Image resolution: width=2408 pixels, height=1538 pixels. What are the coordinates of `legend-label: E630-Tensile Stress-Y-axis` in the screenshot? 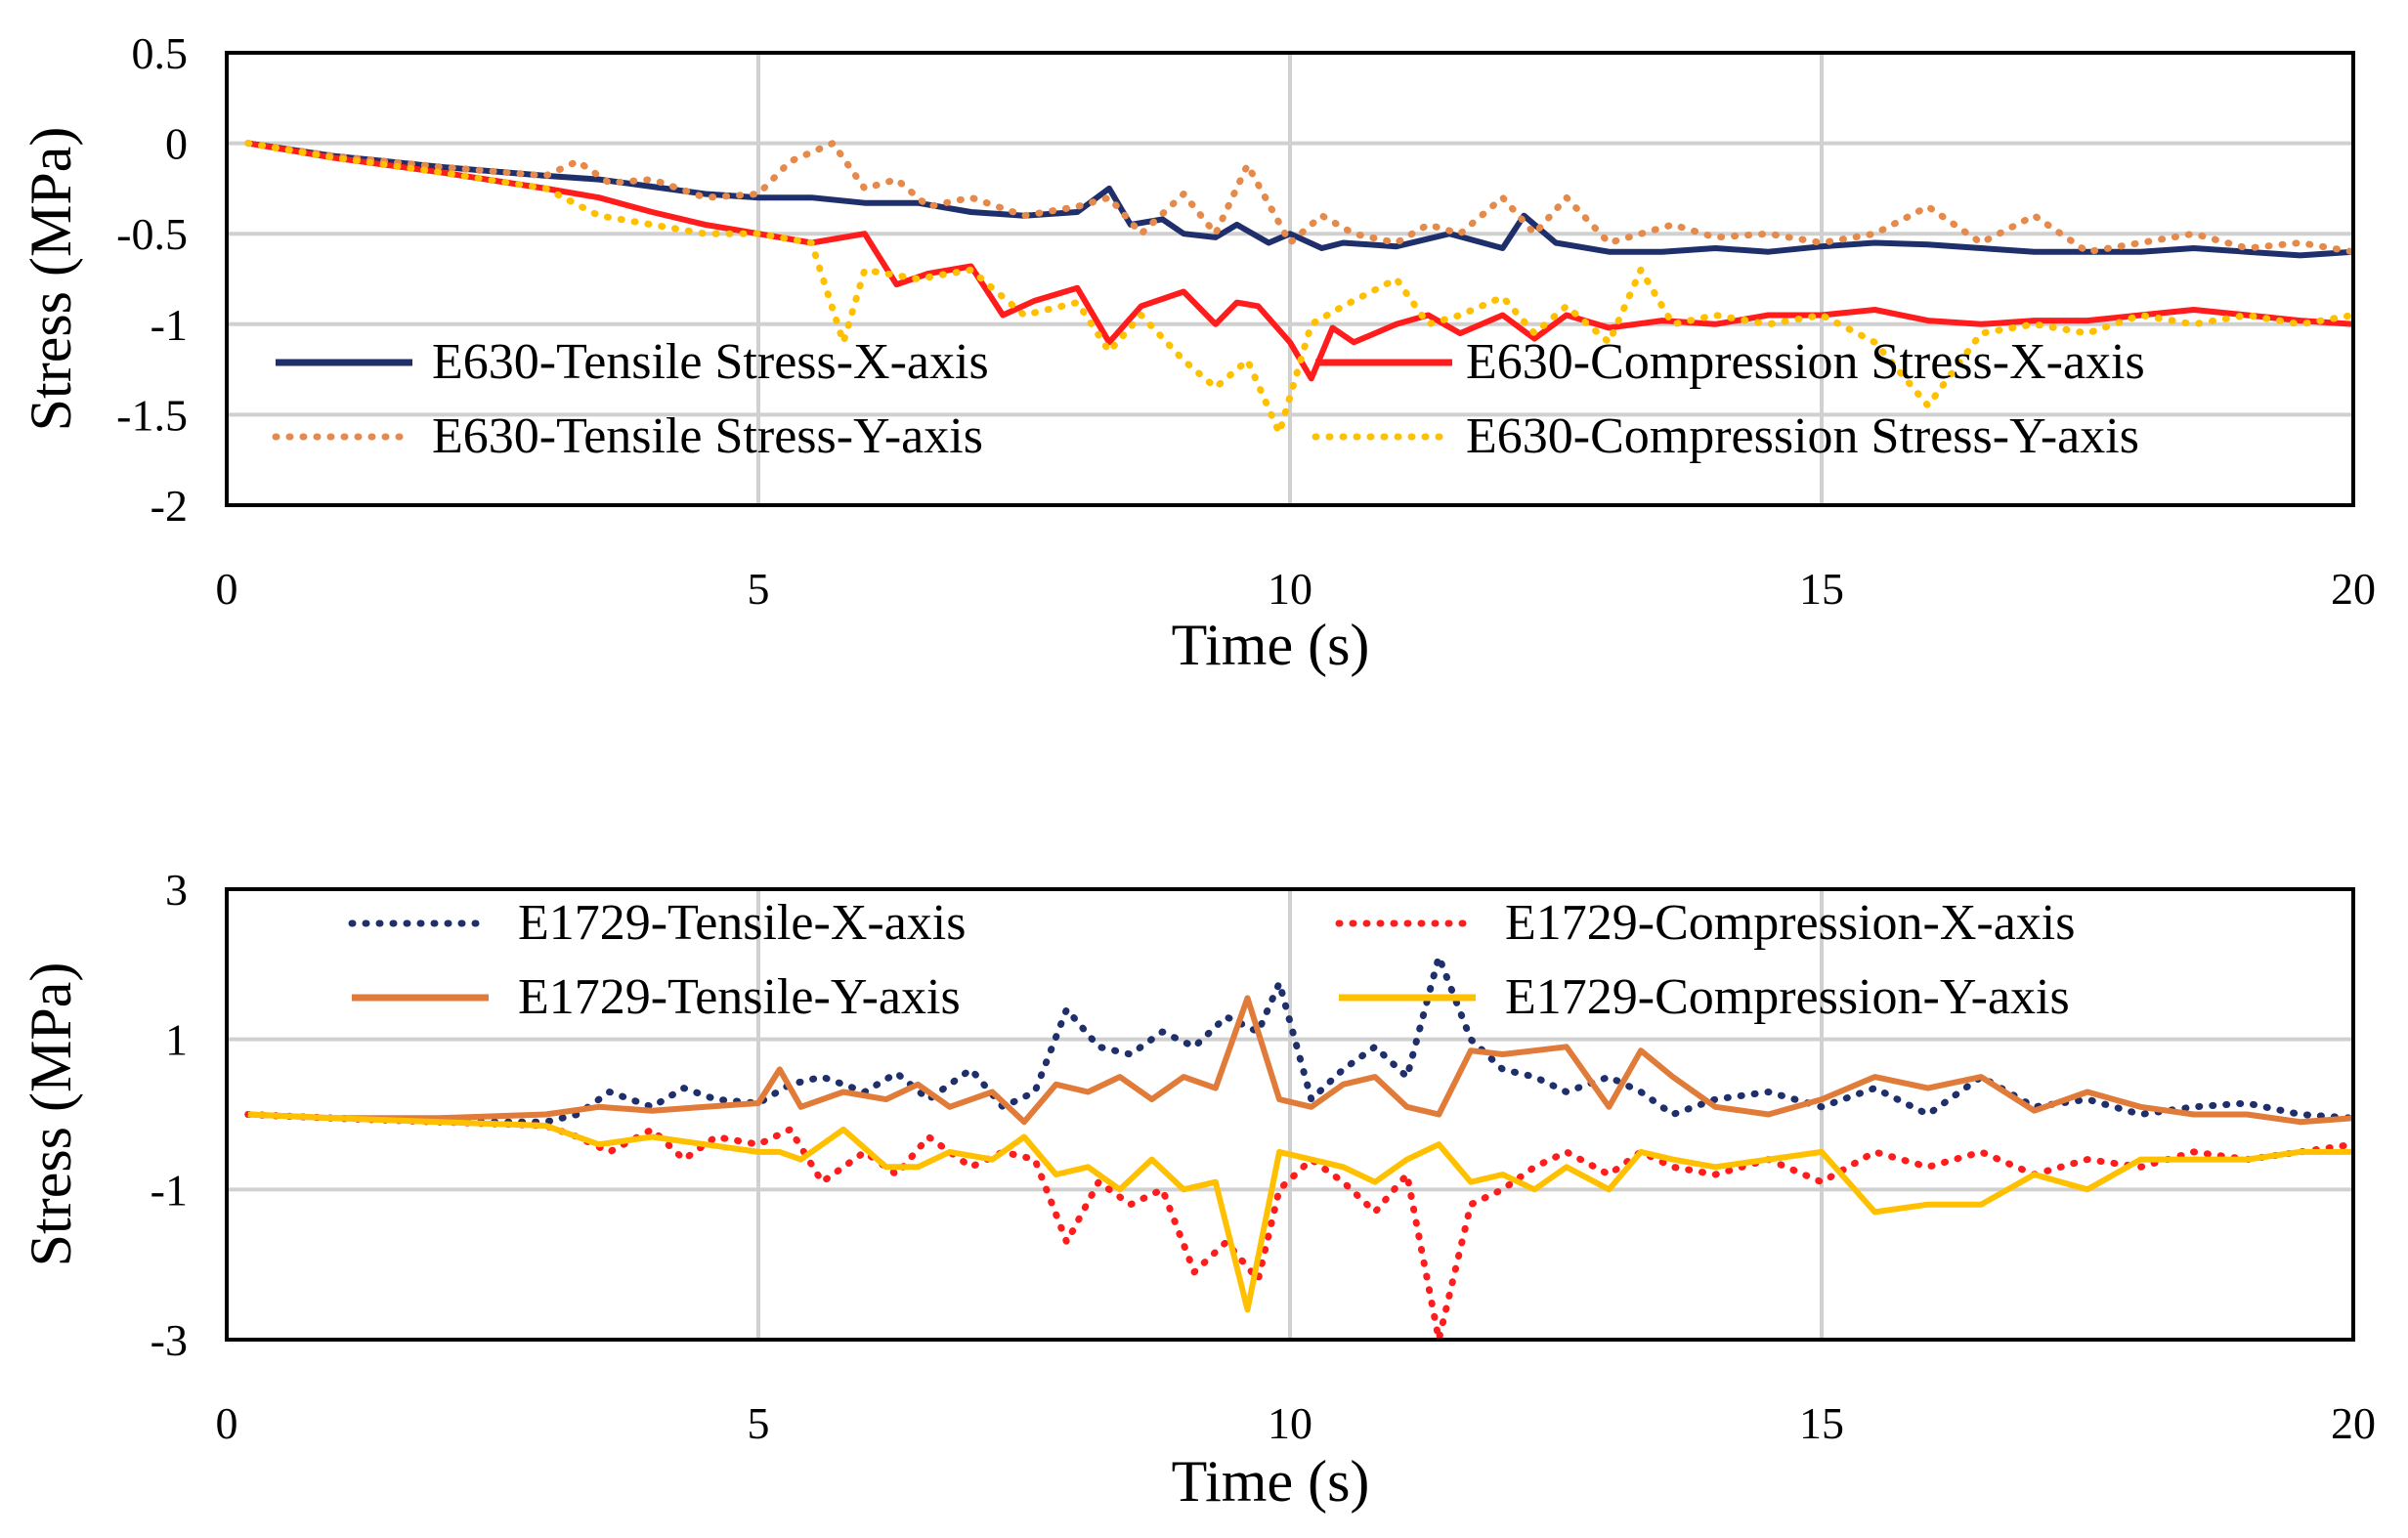 It's located at (707, 436).